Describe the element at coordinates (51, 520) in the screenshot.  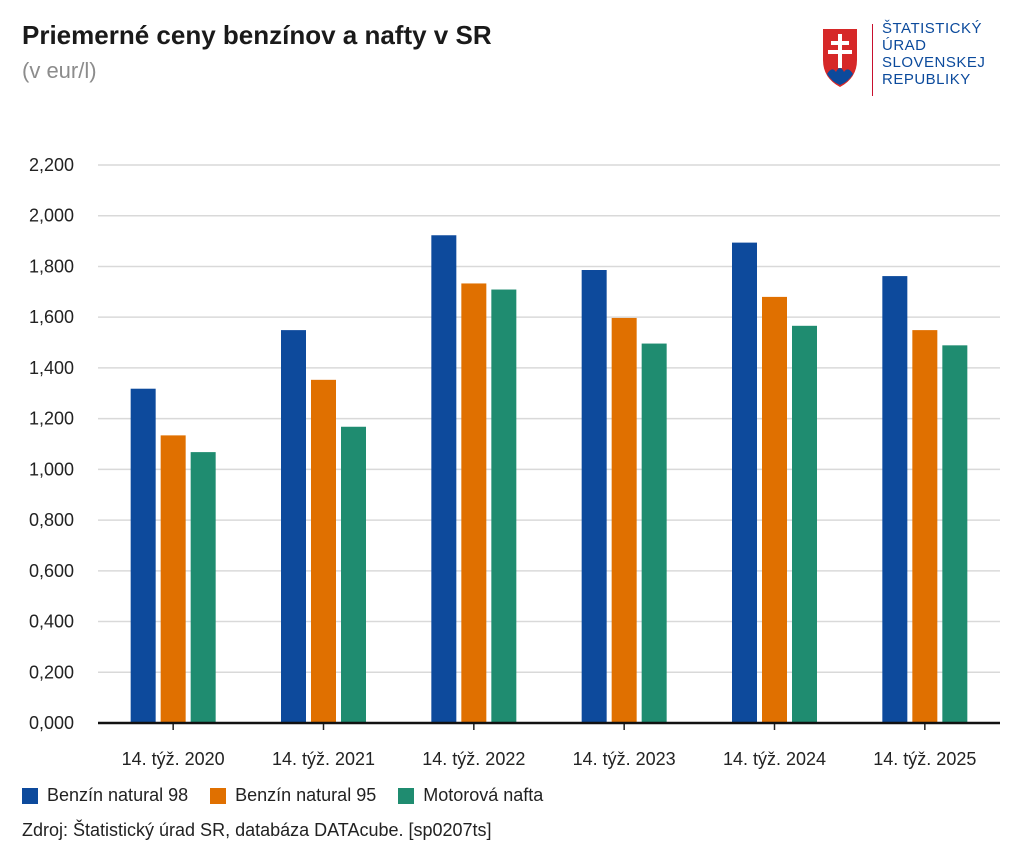
I see `y-tick-label: 0,800` at that location.